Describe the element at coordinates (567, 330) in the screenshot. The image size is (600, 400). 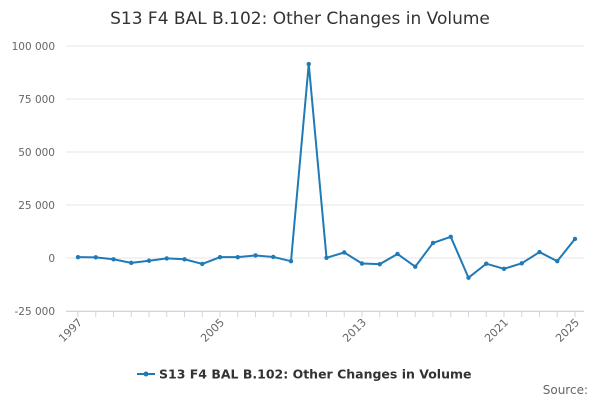
I see `x-tick-label: 2025` at that location.